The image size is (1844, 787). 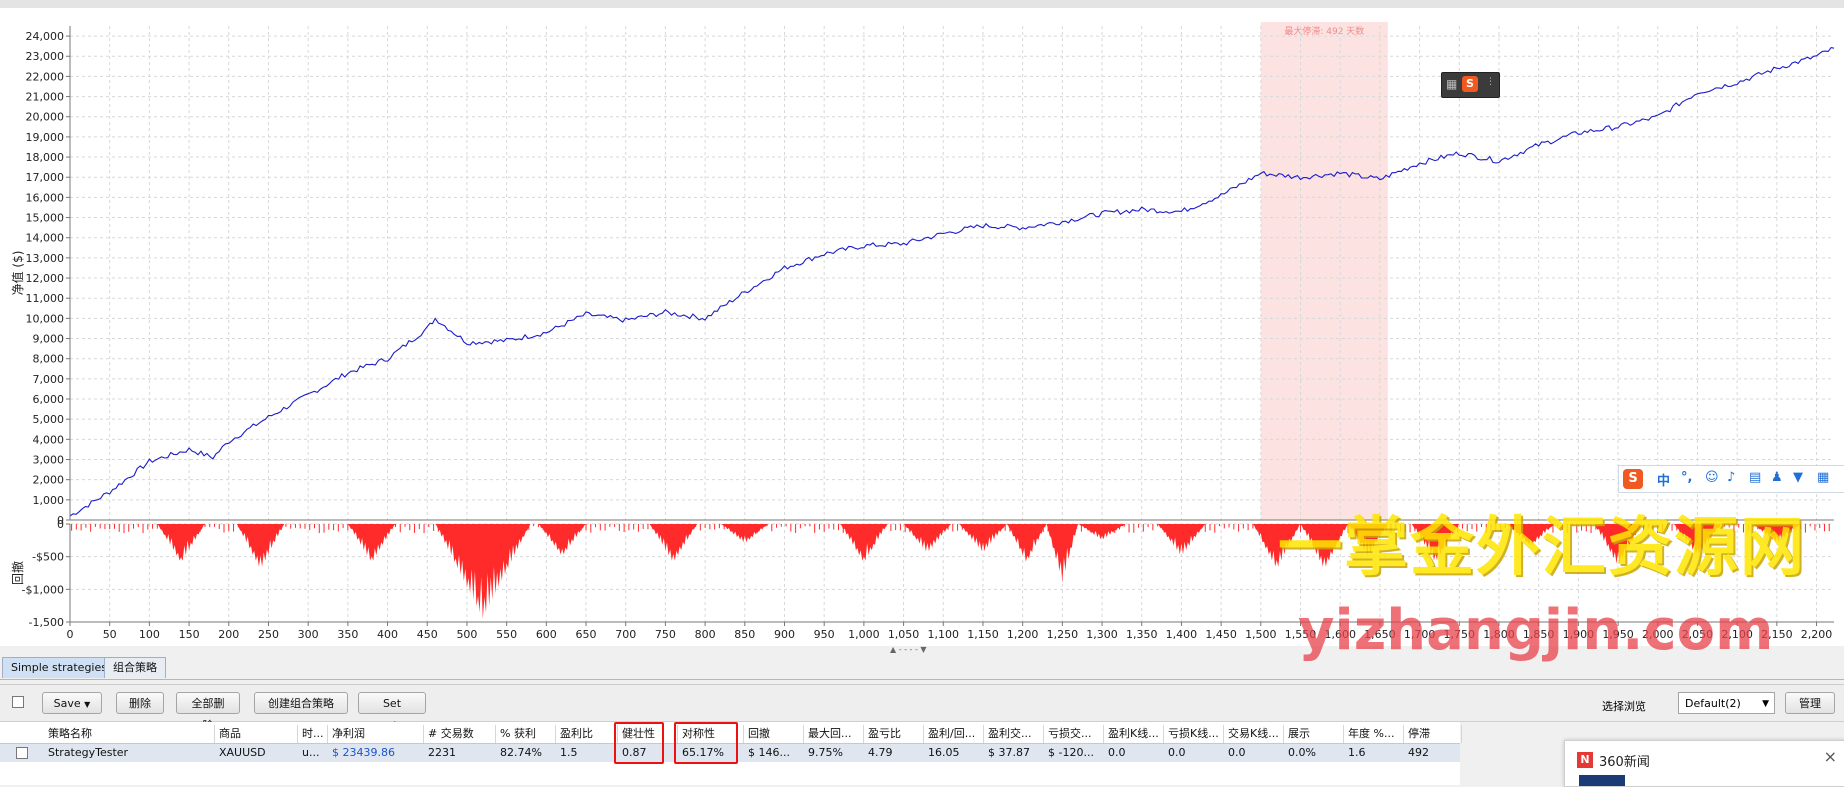 What do you see at coordinates (135, 667) in the screenshot?
I see `tab-combo-strategies: 组合策略` at bounding box center [135, 667].